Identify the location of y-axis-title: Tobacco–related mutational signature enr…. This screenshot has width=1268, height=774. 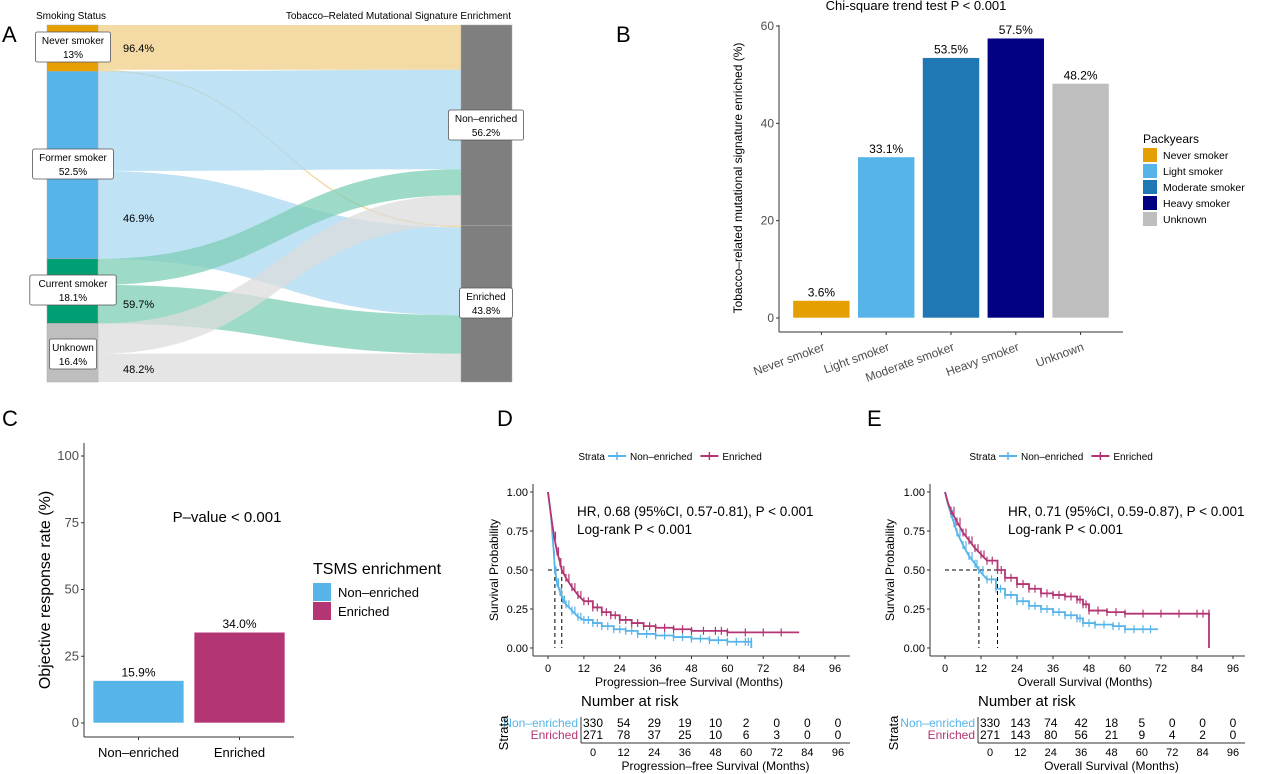
(738, 178).